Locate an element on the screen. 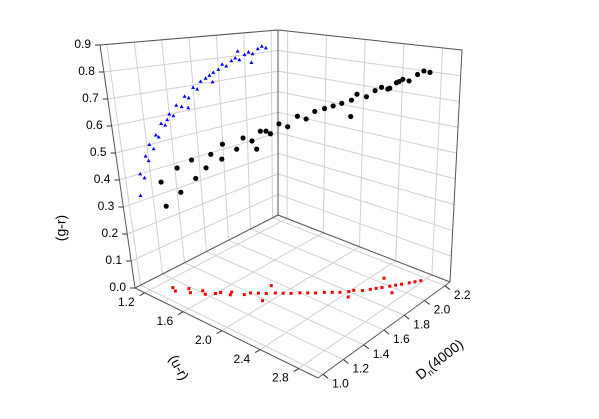 This screenshot has width=599, height=419. z-tick-label: 0.0 is located at coordinates (117, 287).